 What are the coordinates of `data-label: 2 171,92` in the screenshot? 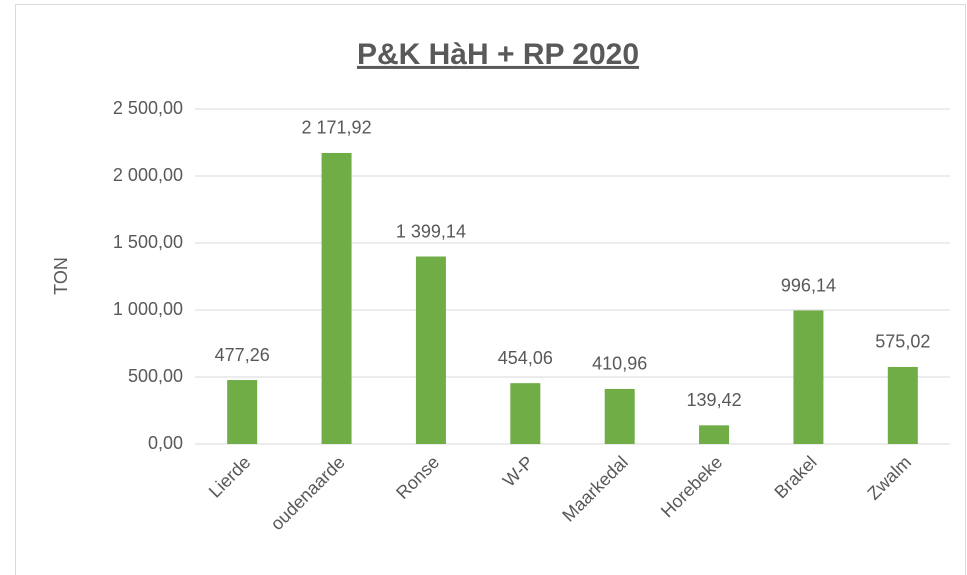 It's located at (337, 128).